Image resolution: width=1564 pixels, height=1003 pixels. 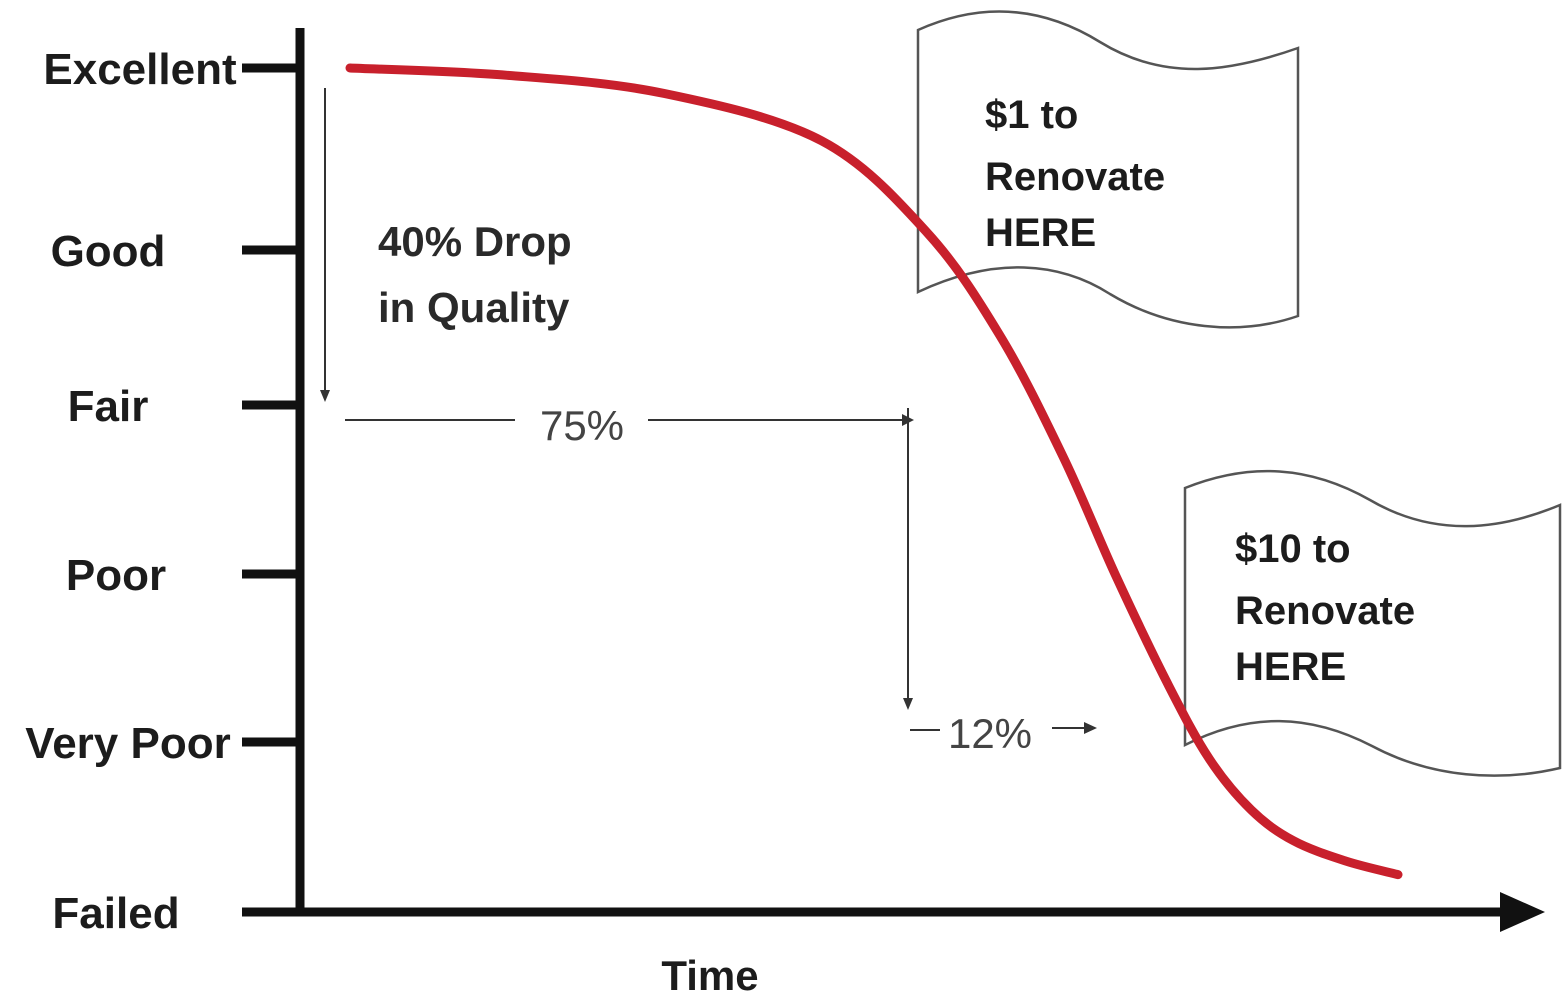 I want to click on pct-75-label: 75%, so click(x=582, y=425).